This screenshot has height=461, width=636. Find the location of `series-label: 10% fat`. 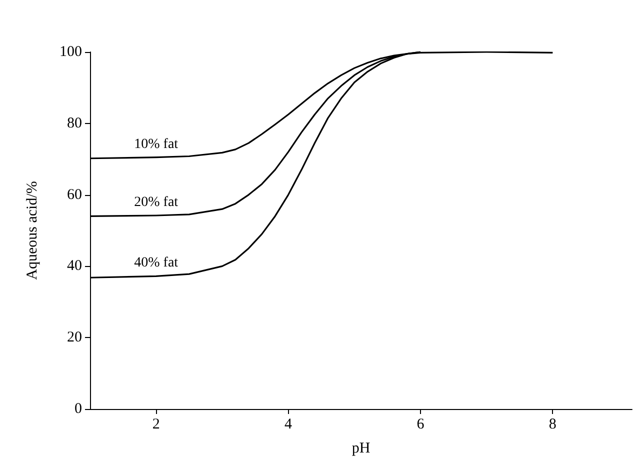

series-label: 10% fat is located at coordinates (156, 144).